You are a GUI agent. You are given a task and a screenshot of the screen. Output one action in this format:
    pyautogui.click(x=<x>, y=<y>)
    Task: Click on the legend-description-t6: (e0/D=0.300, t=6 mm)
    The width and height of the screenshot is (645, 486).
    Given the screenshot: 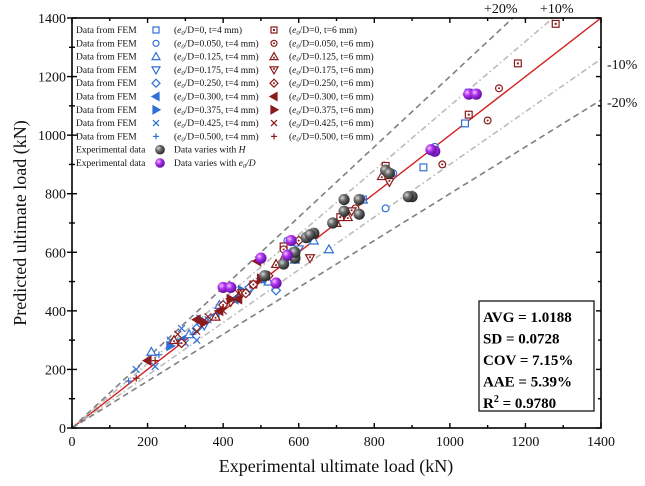 What is the action you would take?
    pyautogui.click(x=331, y=98)
    